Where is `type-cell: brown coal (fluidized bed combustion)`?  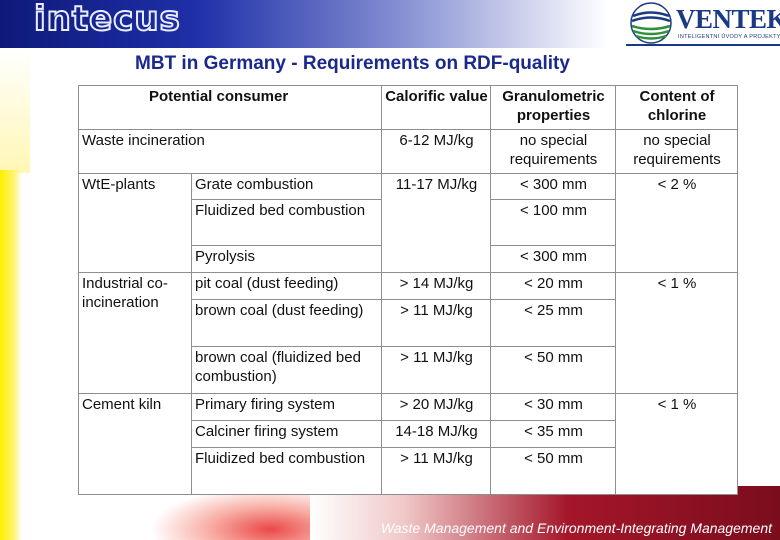 type-cell: brown coal (fluidized bed combustion) is located at coordinates (286, 370).